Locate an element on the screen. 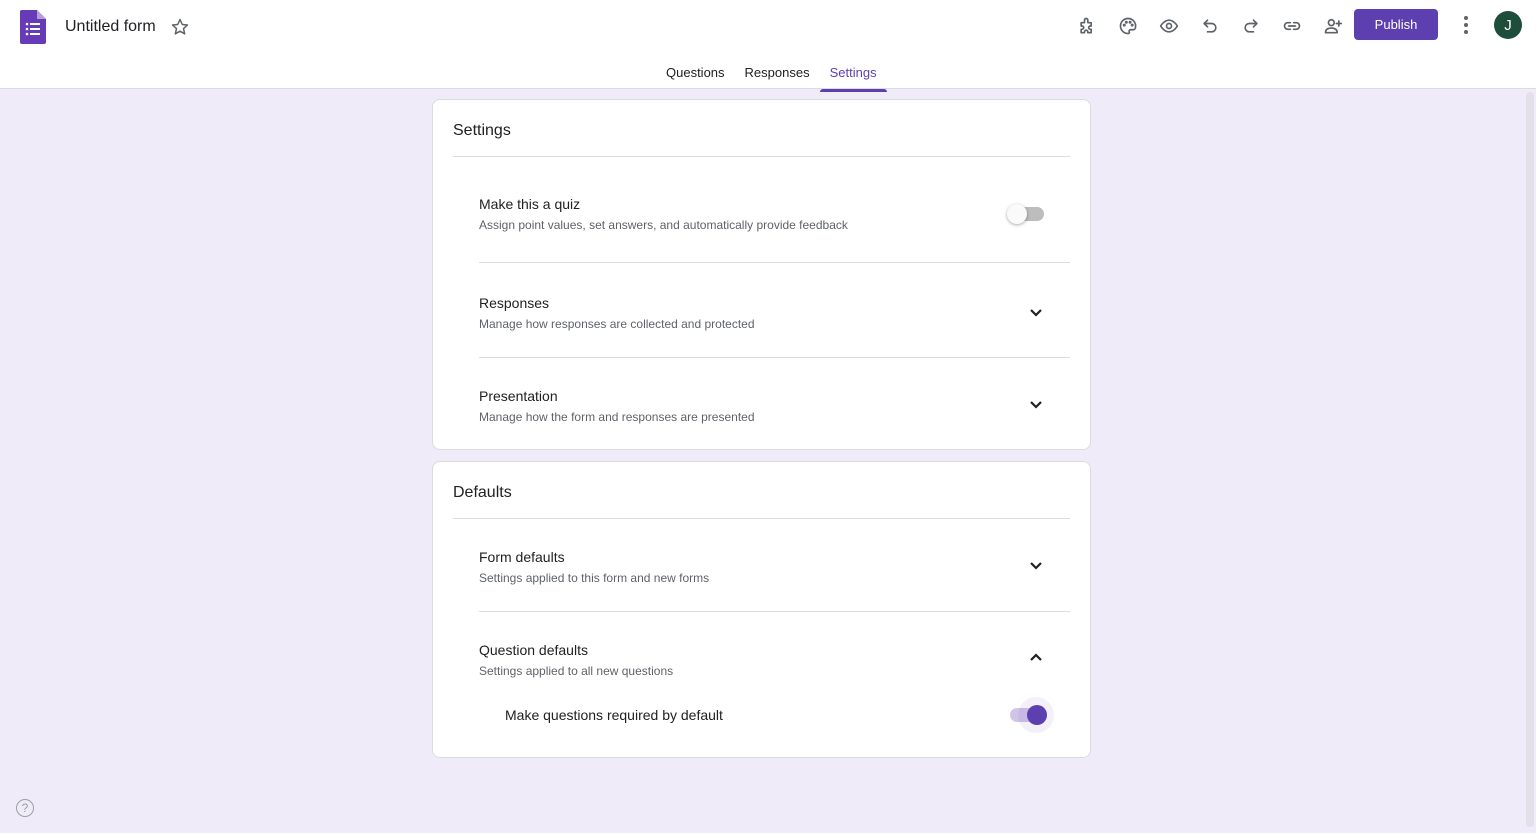  required-default-toggle is located at coordinates (1032, 715).